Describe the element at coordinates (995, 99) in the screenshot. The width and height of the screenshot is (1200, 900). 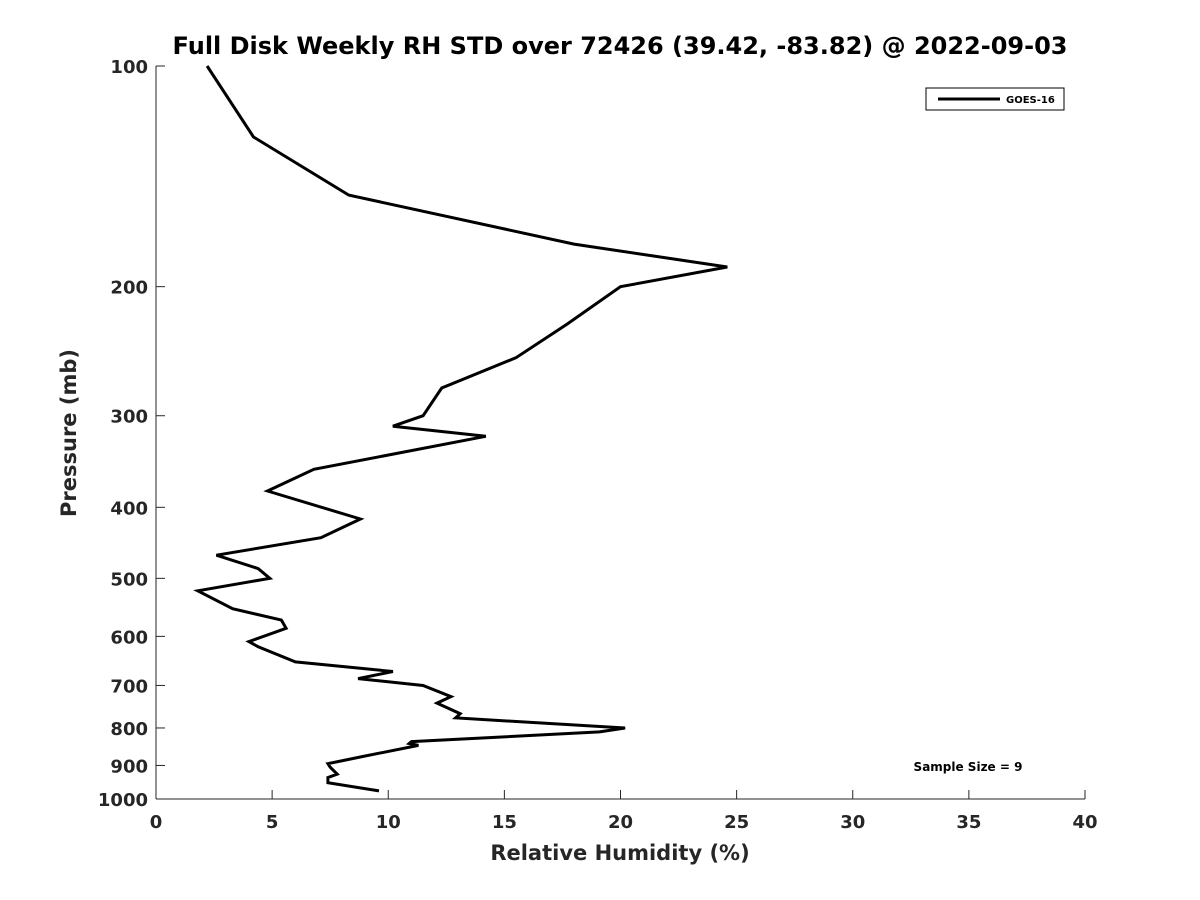
I see `legend: GOES-16` at that location.